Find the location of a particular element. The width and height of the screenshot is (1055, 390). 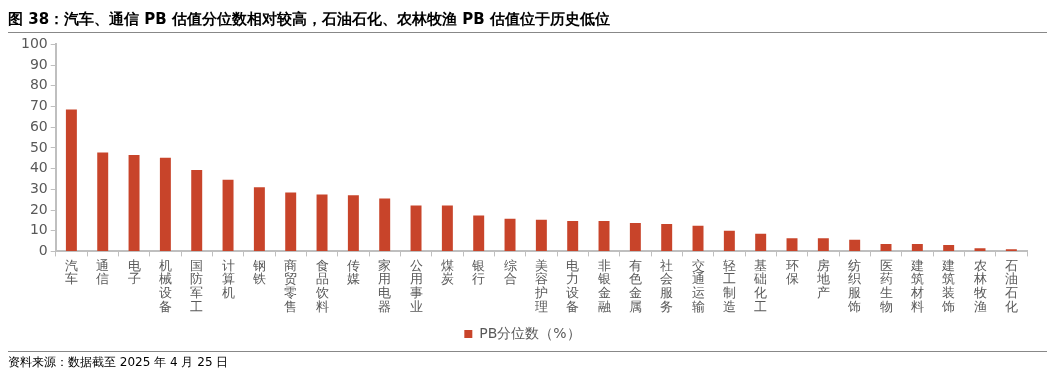

text: 资料来源：数据截至 2025 年 4 月 25 日 is located at coordinates (527, 361).